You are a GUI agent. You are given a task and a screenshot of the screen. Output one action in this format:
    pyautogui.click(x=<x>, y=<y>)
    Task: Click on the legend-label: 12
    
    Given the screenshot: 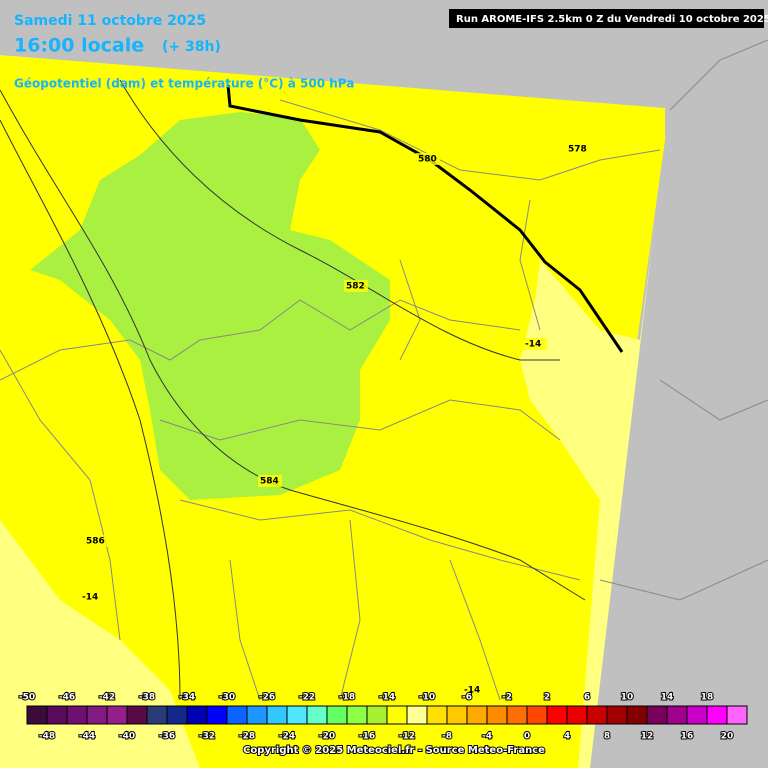 What is the action you would take?
    pyautogui.click(x=647, y=737)
    